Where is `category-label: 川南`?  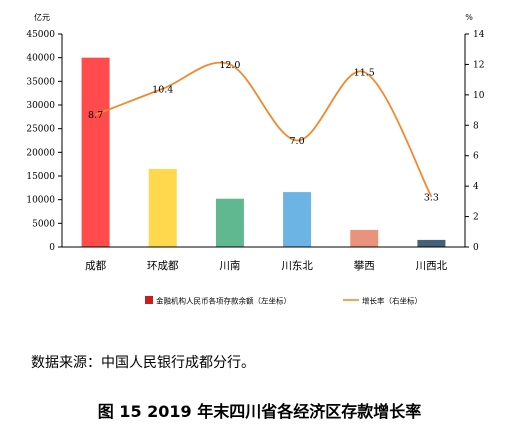
category-label: 川南 is located at coordinates (229, 265).